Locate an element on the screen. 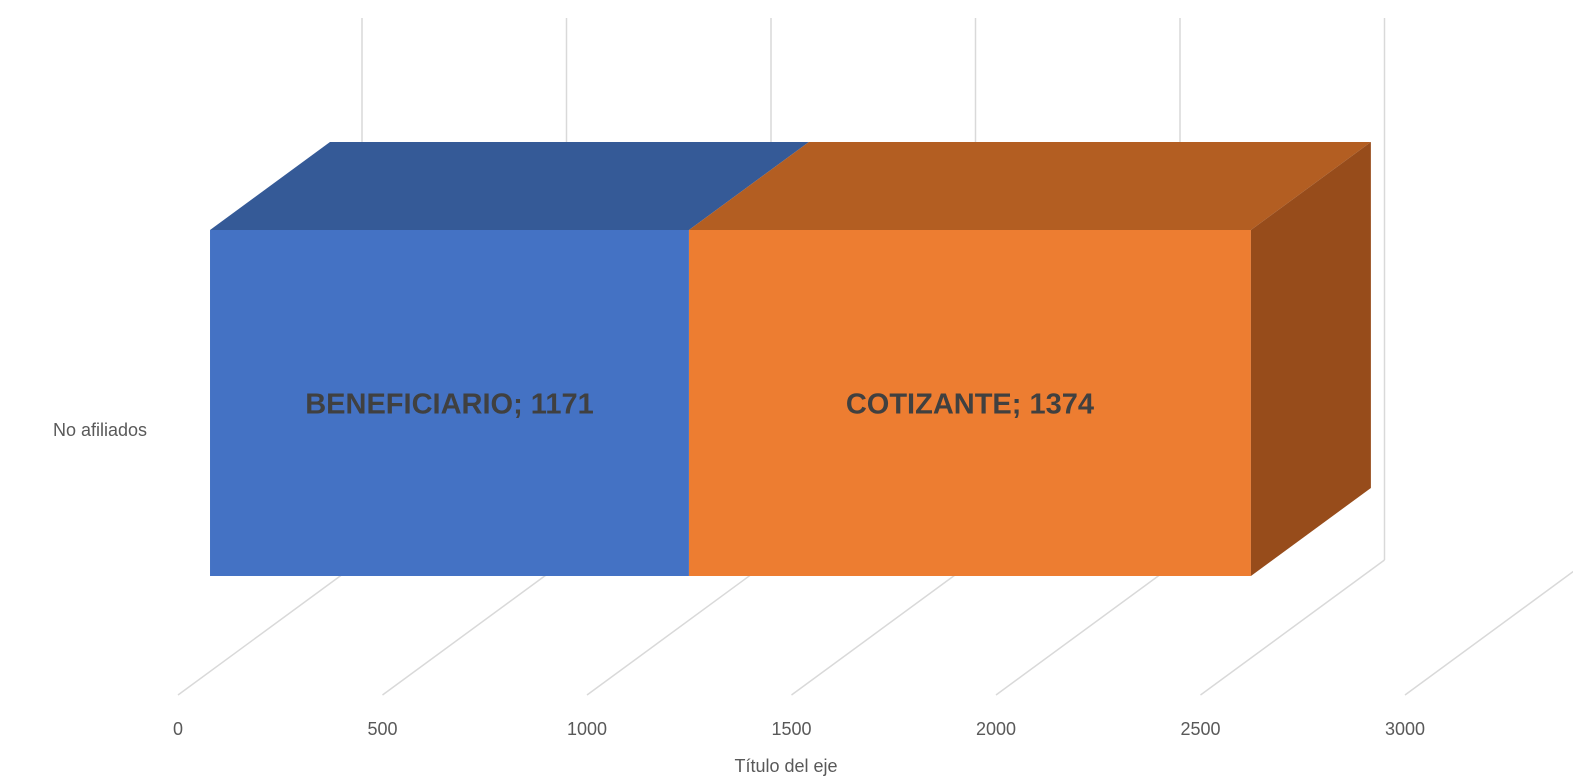 The image size is (1573, 781). x-tick-label: 2000 is located at coordinates (996, 729).